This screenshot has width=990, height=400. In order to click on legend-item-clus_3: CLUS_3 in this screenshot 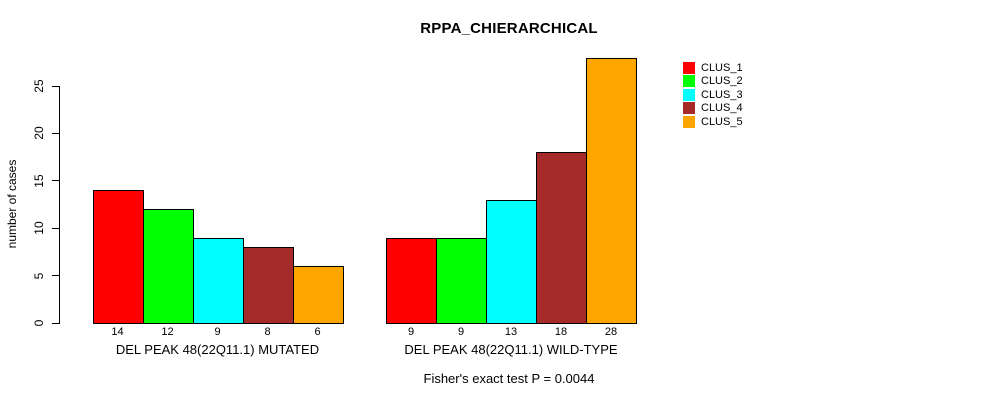, I will do `click(713, 95)`.